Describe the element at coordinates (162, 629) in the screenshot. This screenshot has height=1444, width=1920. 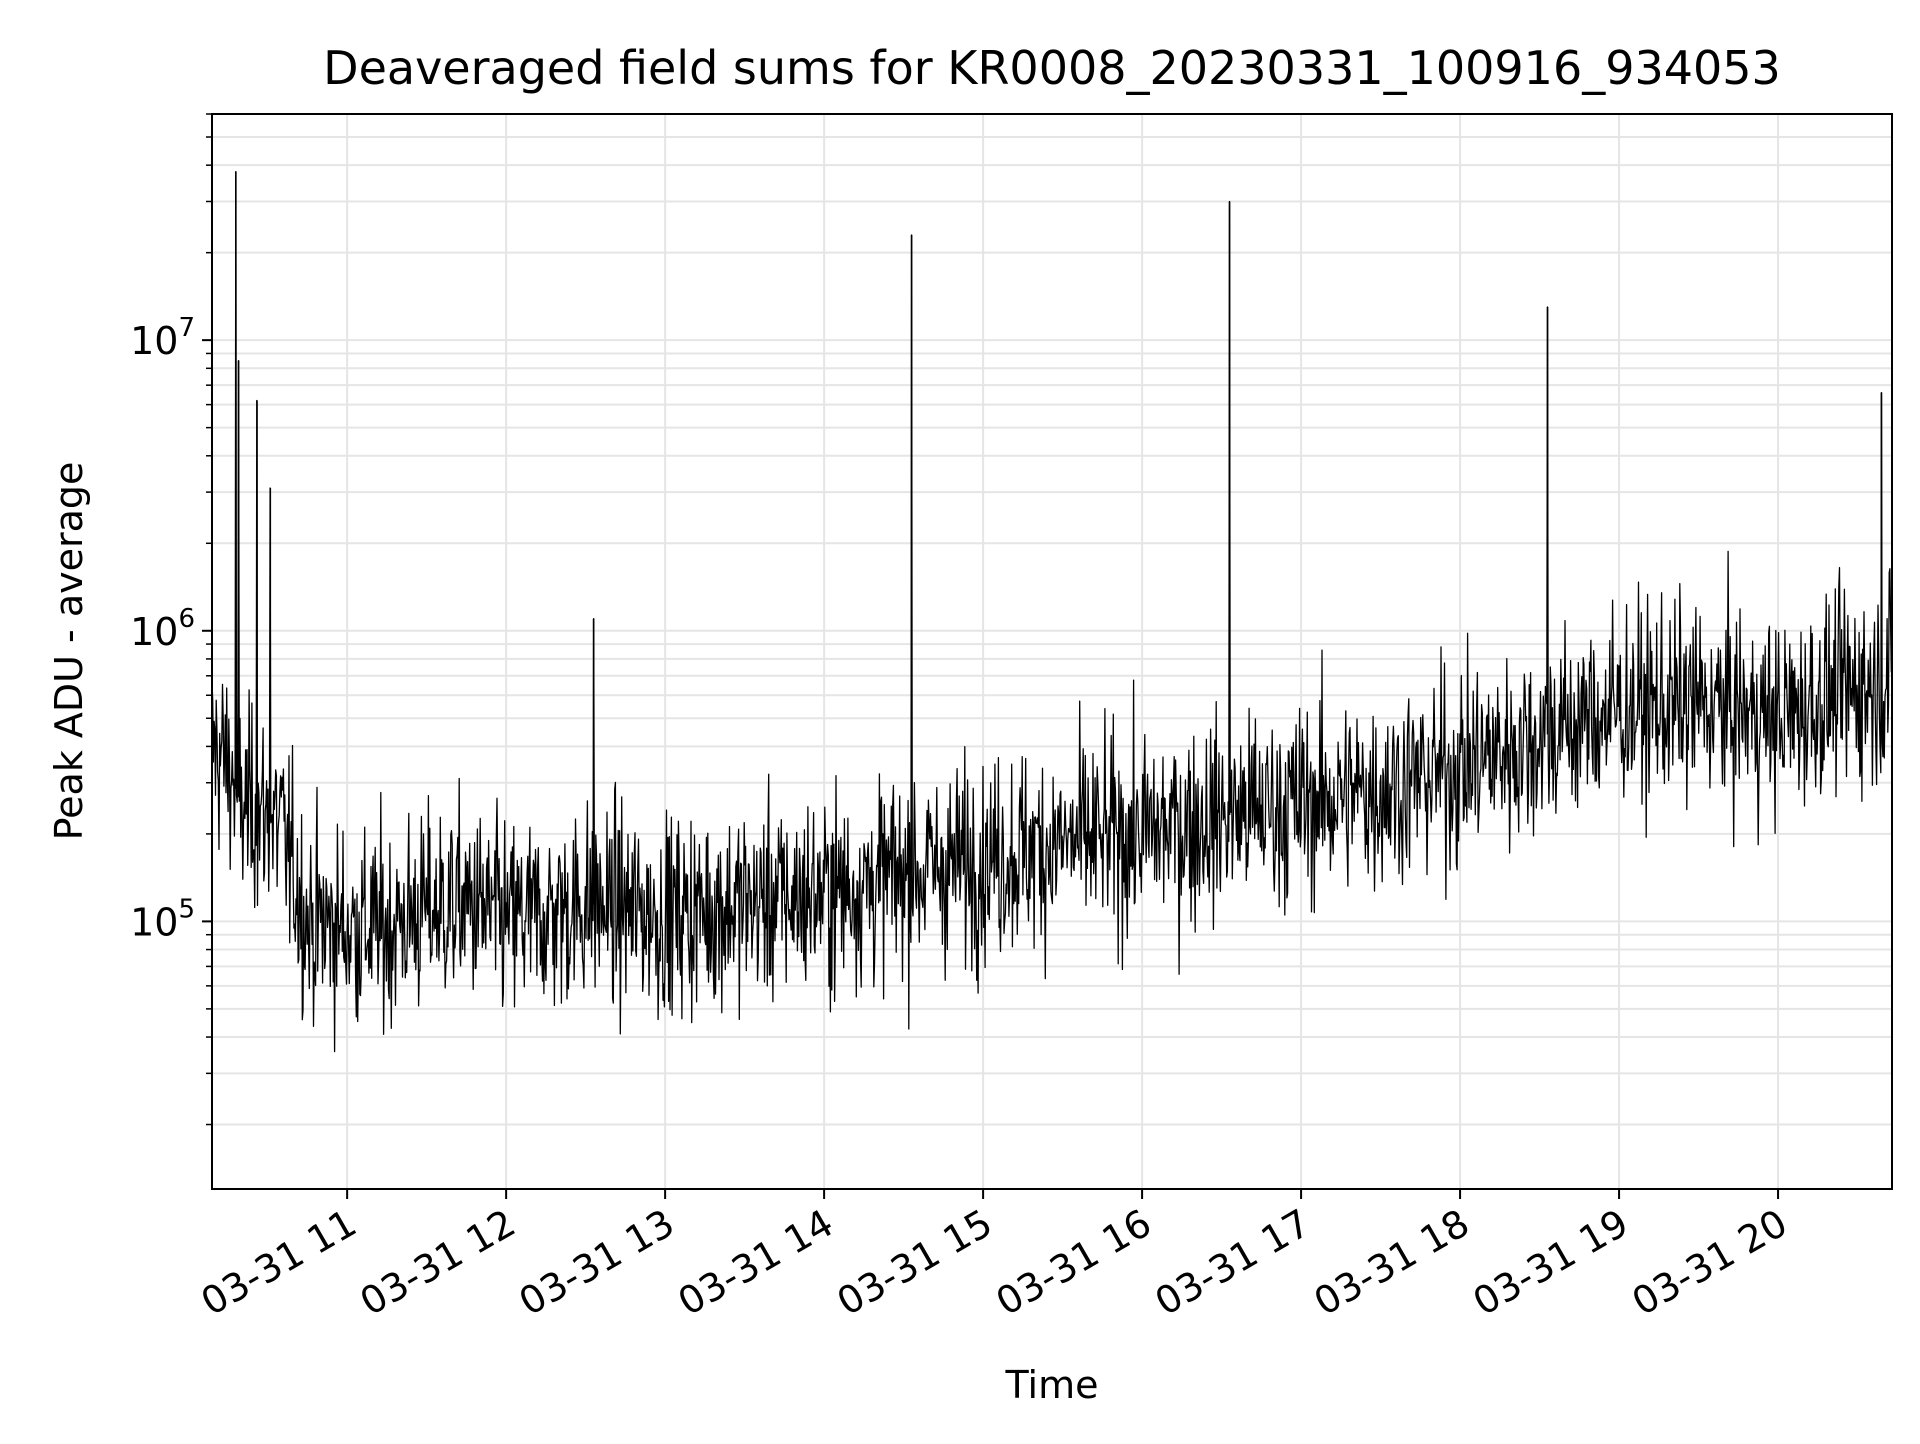
I see `y-tick-label: 10⁶` at that location.